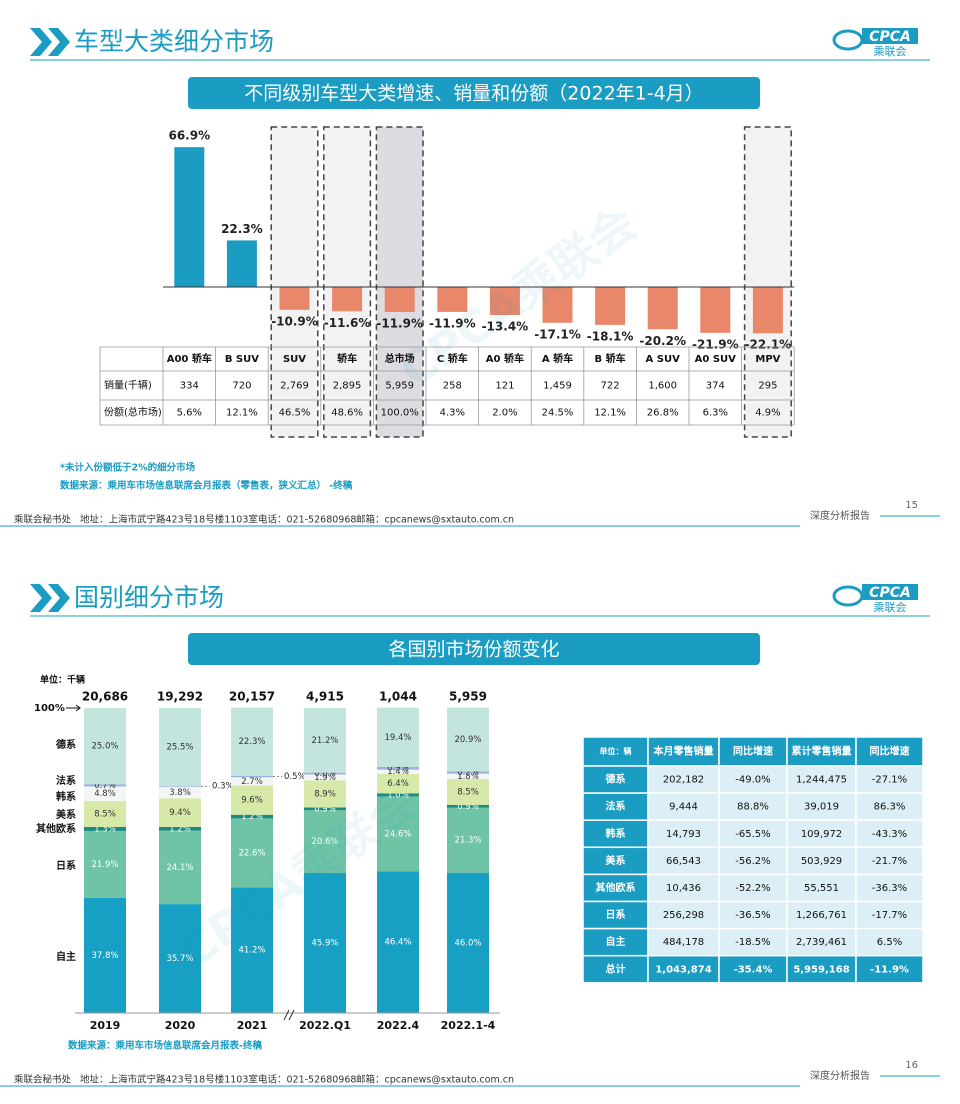 The height and width of the screenshot is (1104, 960). I want to click on chevron-icon, so click(50, 42).